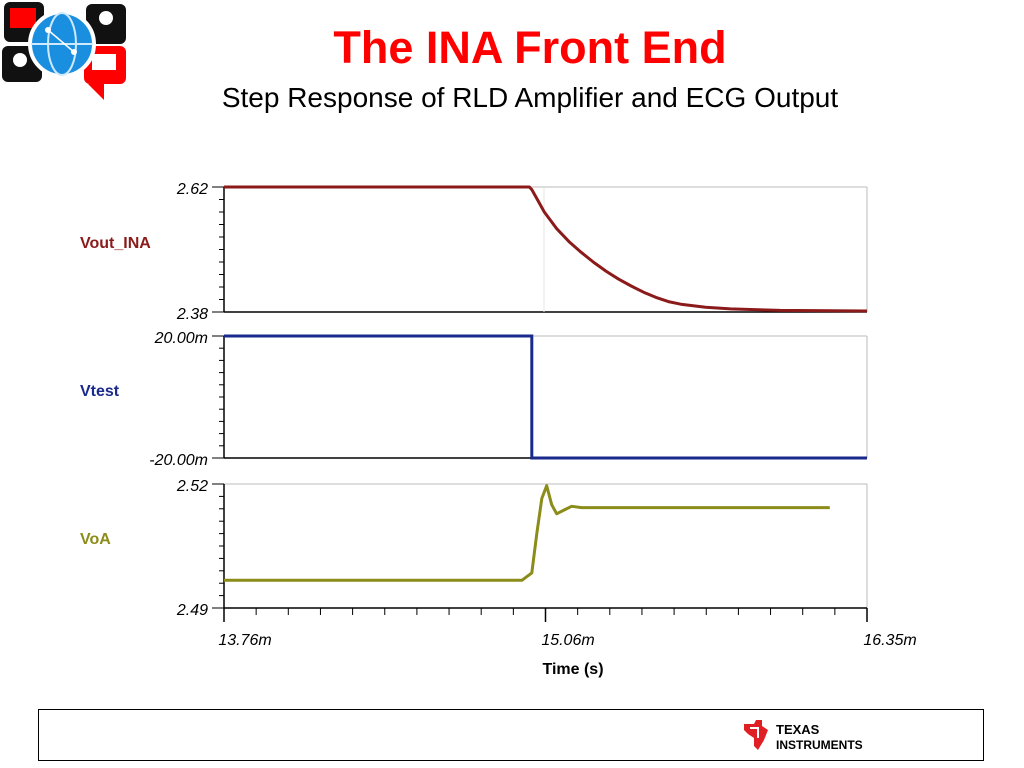 This screenshot has width=1024, height=768. Describe the element at coordinates (798, 729) in the screenshot. I see `brand-text-line1: TEXAS` at that location.